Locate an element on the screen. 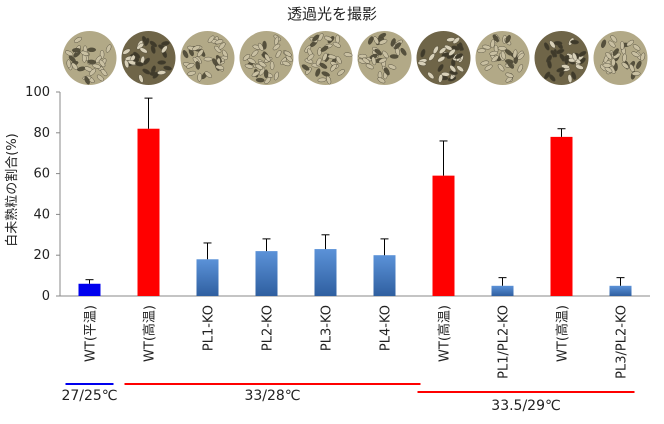 This screenshot has width=664, height=424. category-label: PL1/PL2-KO is located at coordinates (504, 342).